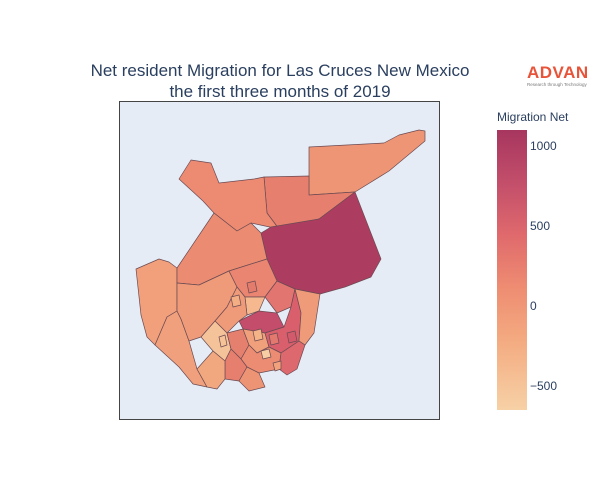 Image resolution: width=600 pixels, height=500 pixels. What do you see at coordinates (540, 226) in the screenshot?
I see `colorbar-tick-1: 500` at bounding box center [540, 226].